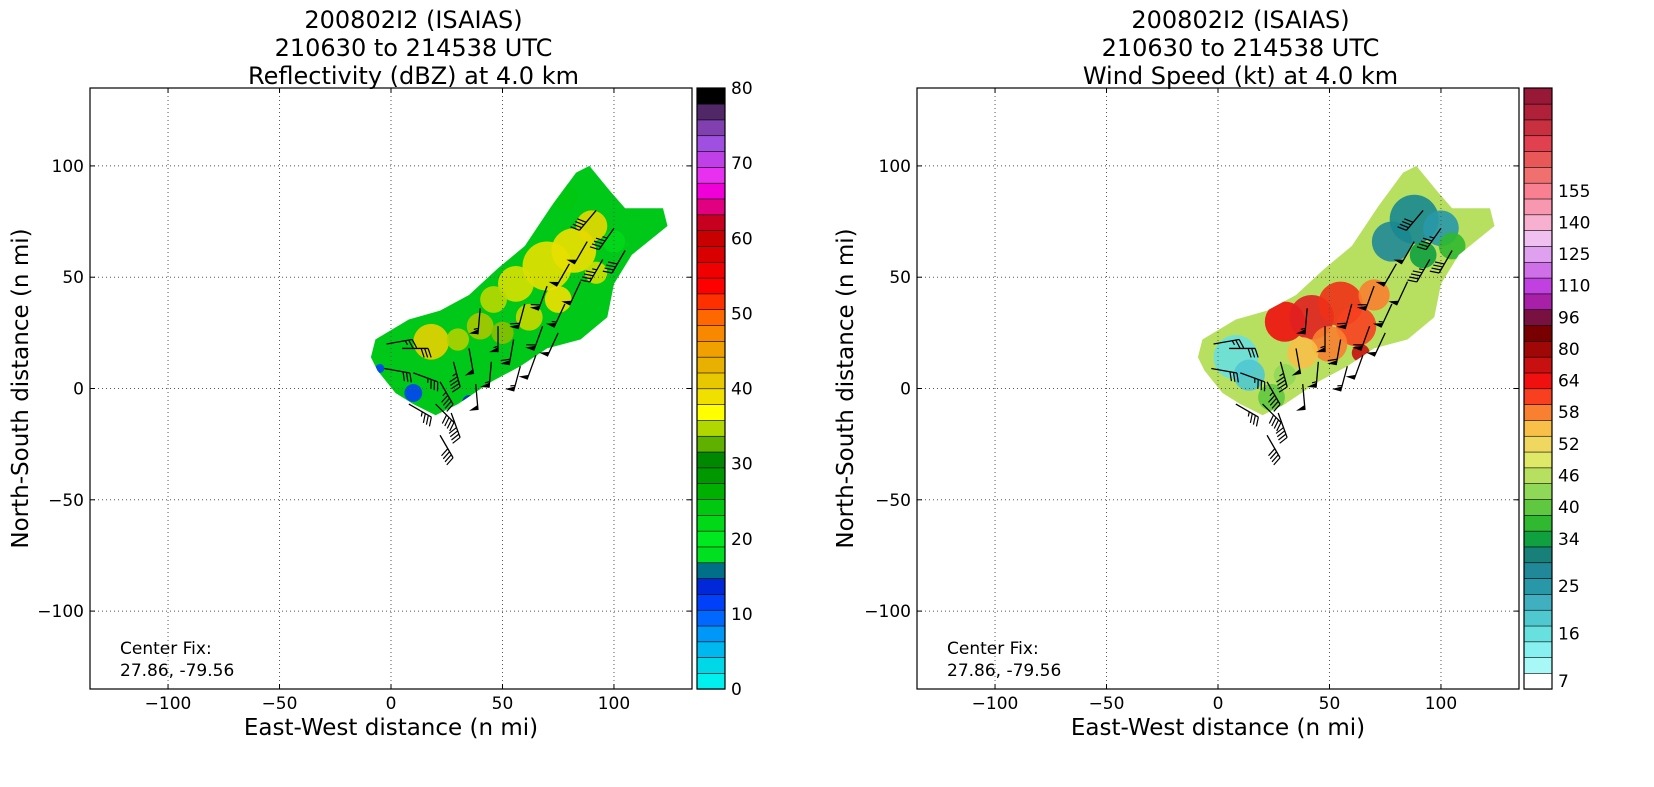 This screenshot has width=1654, height=787. I want to click on colorbar-frame, so click(711, 388).